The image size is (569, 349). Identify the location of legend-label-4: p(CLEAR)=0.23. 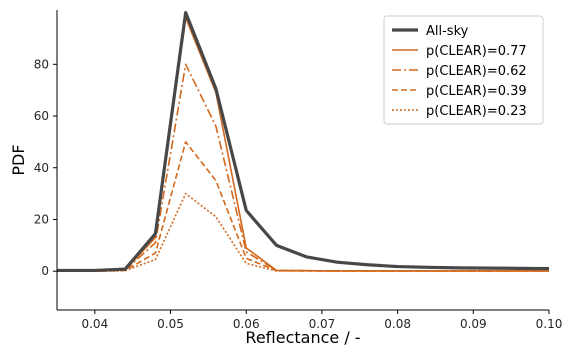
(476, 111).